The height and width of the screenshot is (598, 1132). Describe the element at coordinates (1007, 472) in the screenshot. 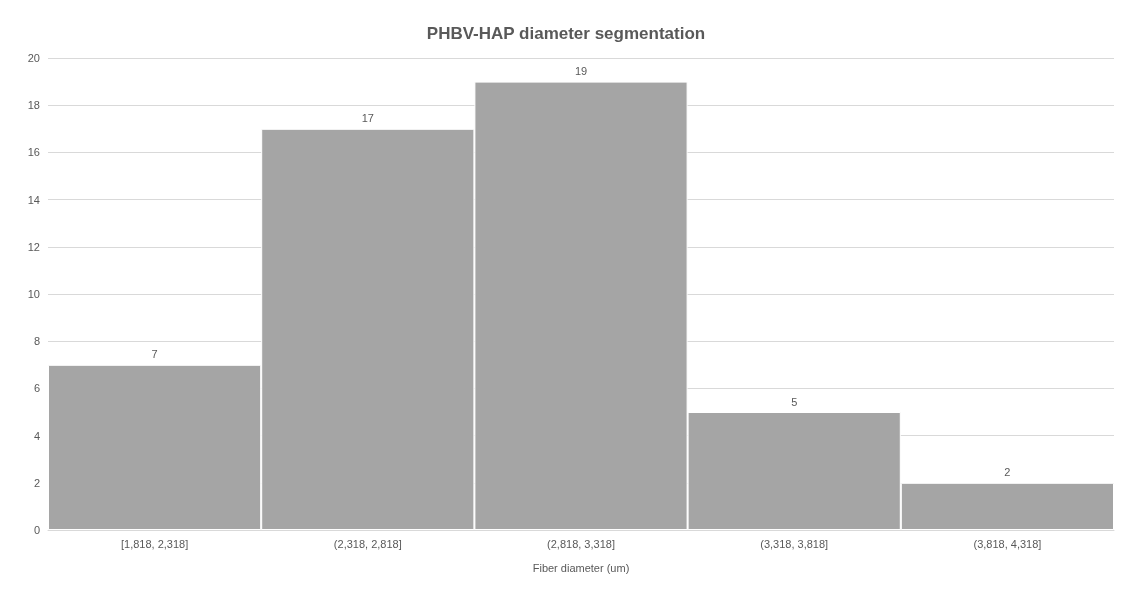

I see `data-label: 2` at that location.